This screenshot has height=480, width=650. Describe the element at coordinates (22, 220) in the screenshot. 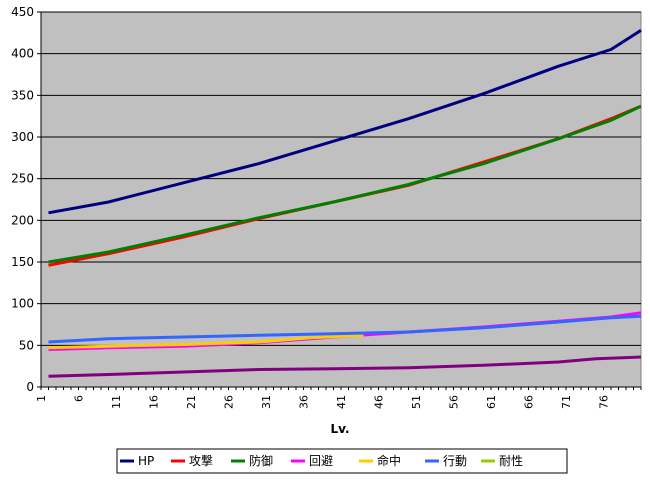

I see `y-tick-label: 200` at that location.